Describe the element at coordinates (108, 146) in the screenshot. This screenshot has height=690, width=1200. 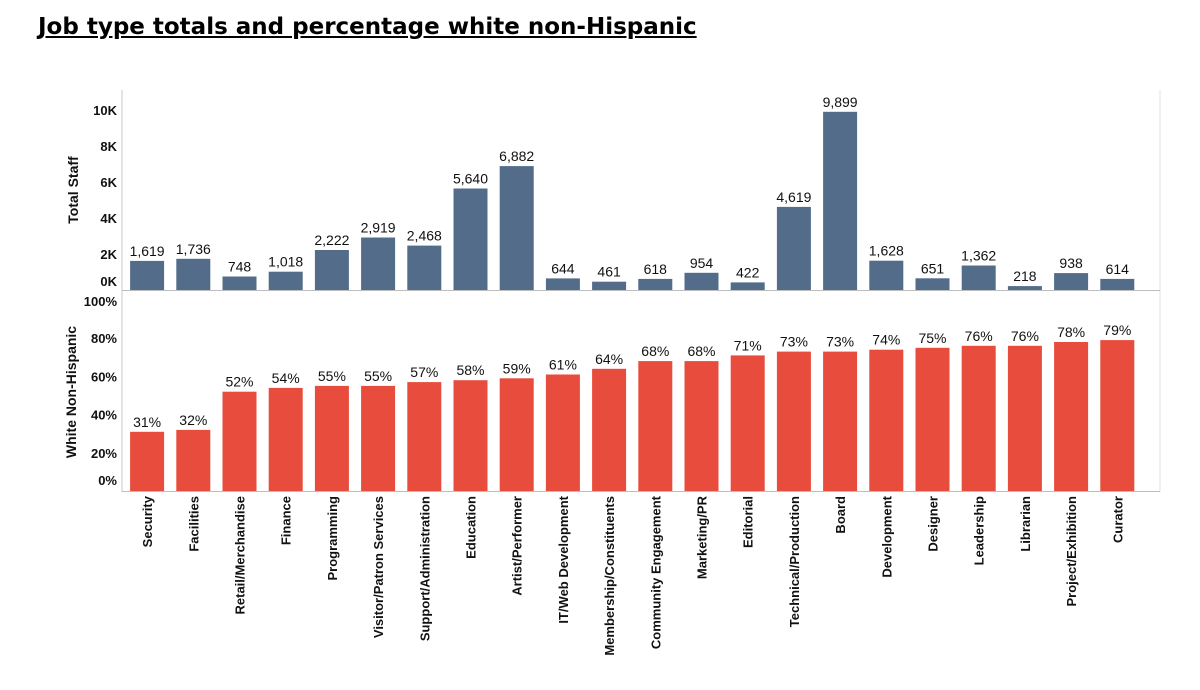
I see `staff-y-tick-label: 8K` at that location.